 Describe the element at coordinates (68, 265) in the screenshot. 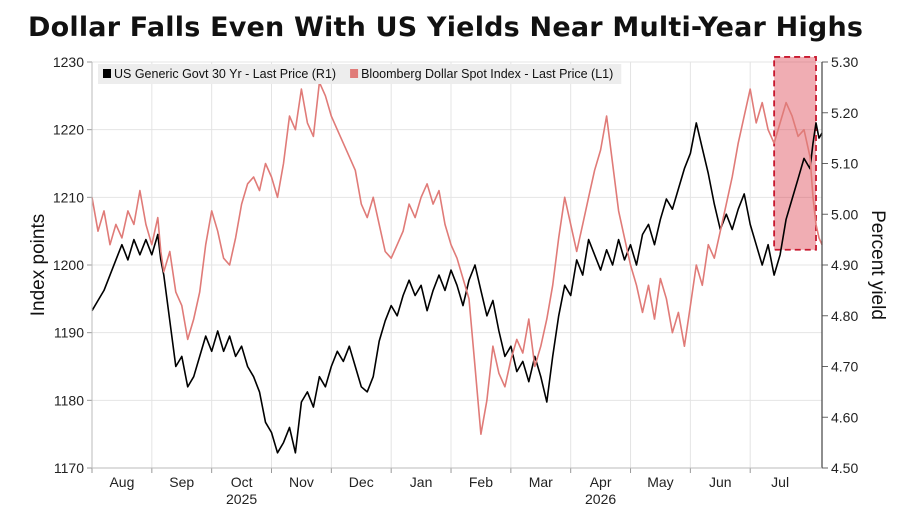

I see `y-left-tick-label: 1200` at that location.